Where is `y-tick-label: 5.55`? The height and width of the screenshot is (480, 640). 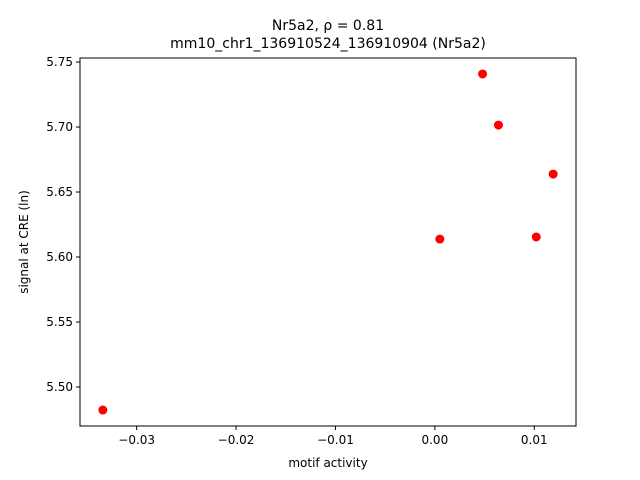 y-tick-label: 5.55 is located at coordinates (59, 322).